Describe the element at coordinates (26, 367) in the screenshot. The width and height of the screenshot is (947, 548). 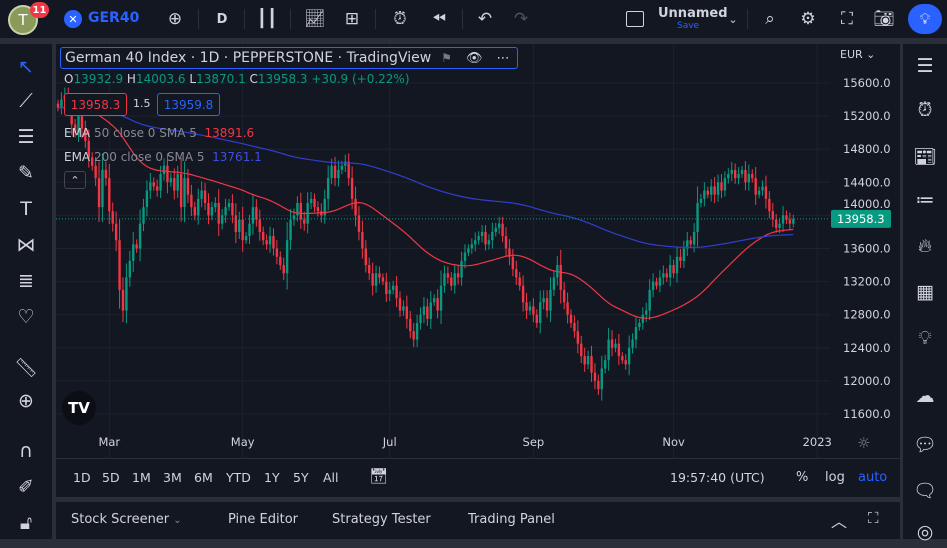
I see `ruler-icon: 📏︎` at that location.